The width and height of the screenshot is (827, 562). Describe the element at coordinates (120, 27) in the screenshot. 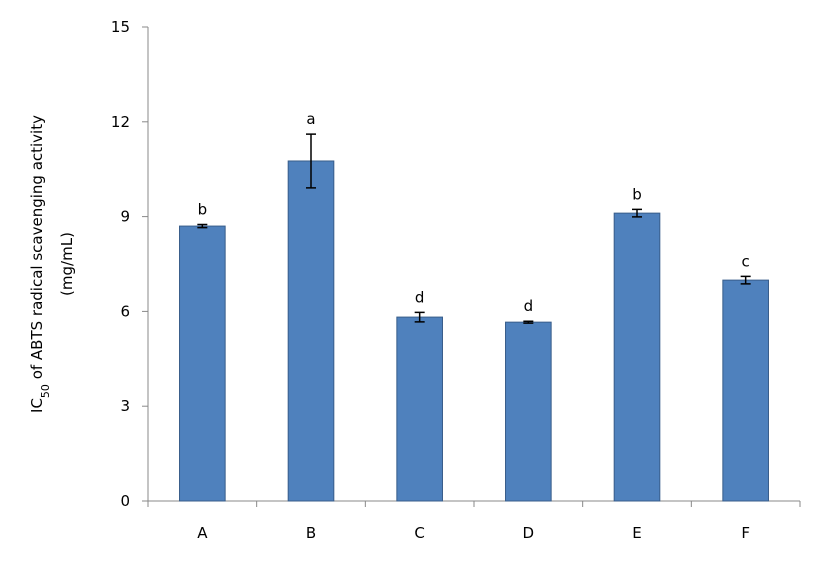

I see `y-tick-label: 15` at that location.